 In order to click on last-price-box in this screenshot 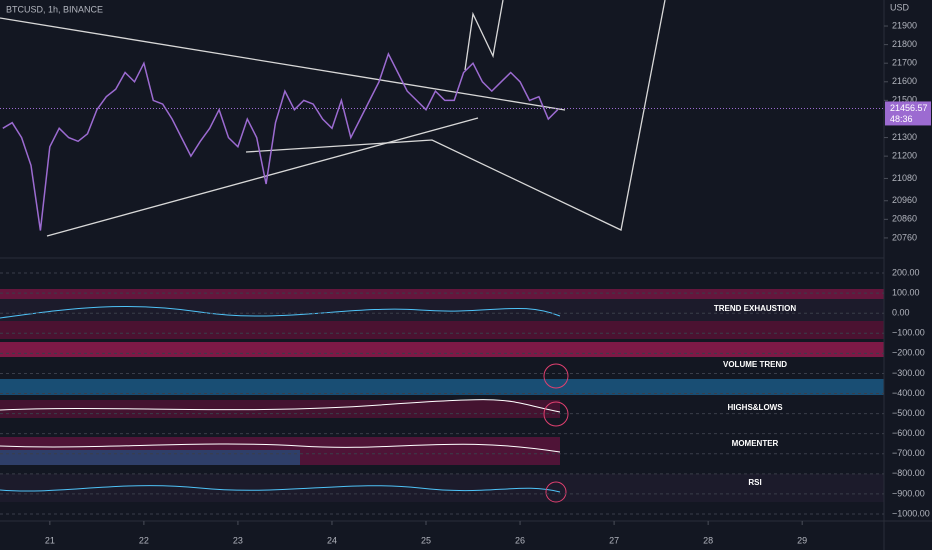, I will do `click(908, 113)`.